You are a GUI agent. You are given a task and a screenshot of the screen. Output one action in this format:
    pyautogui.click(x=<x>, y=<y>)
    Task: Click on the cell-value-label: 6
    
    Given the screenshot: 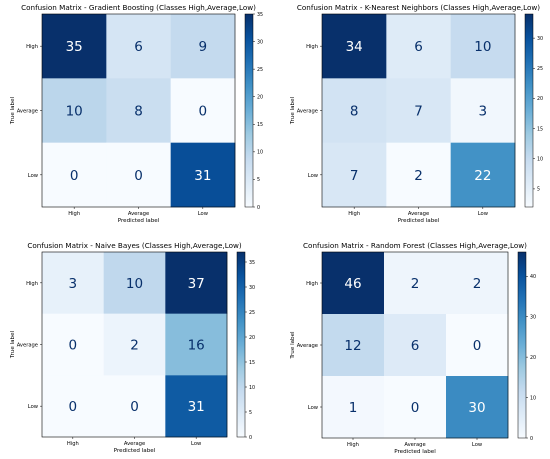 What is the action you would take?
    pyautogui.click(x=415, y=346)
    